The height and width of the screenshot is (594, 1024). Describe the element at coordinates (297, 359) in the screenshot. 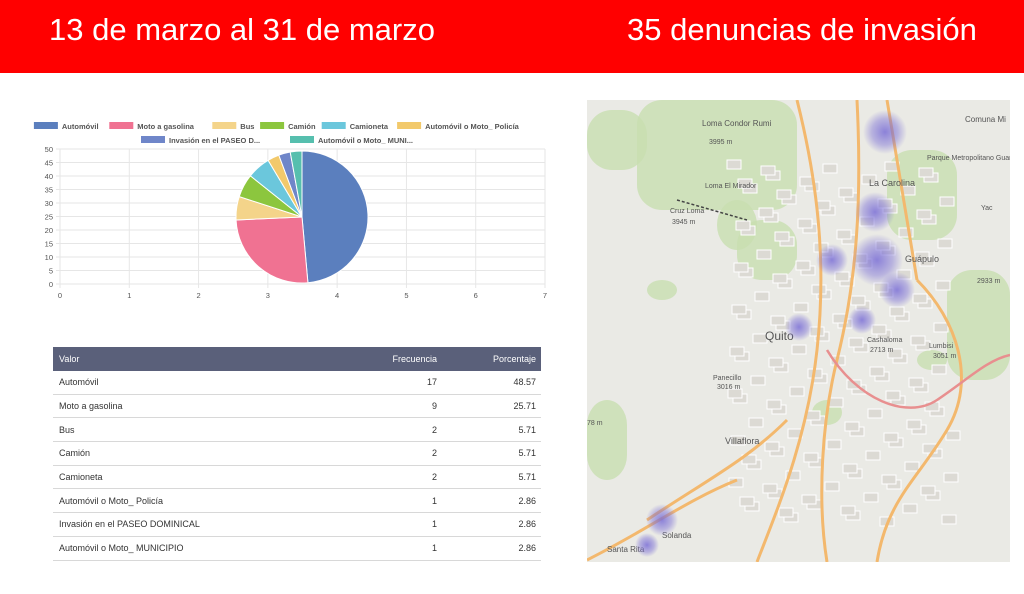

I see `table-header: Valor Frecuencia Porcentaje` at that location.